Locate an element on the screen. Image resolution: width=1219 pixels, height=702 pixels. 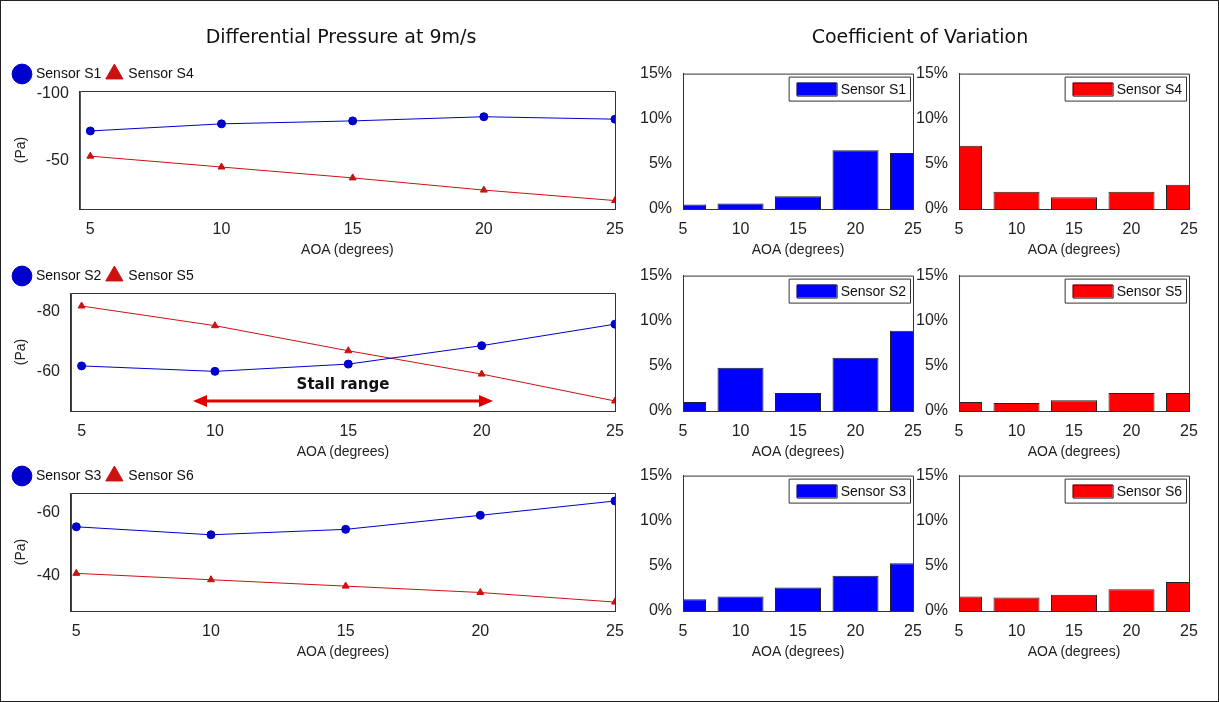
annotation: Stall range is located at coordinates (343, 383).